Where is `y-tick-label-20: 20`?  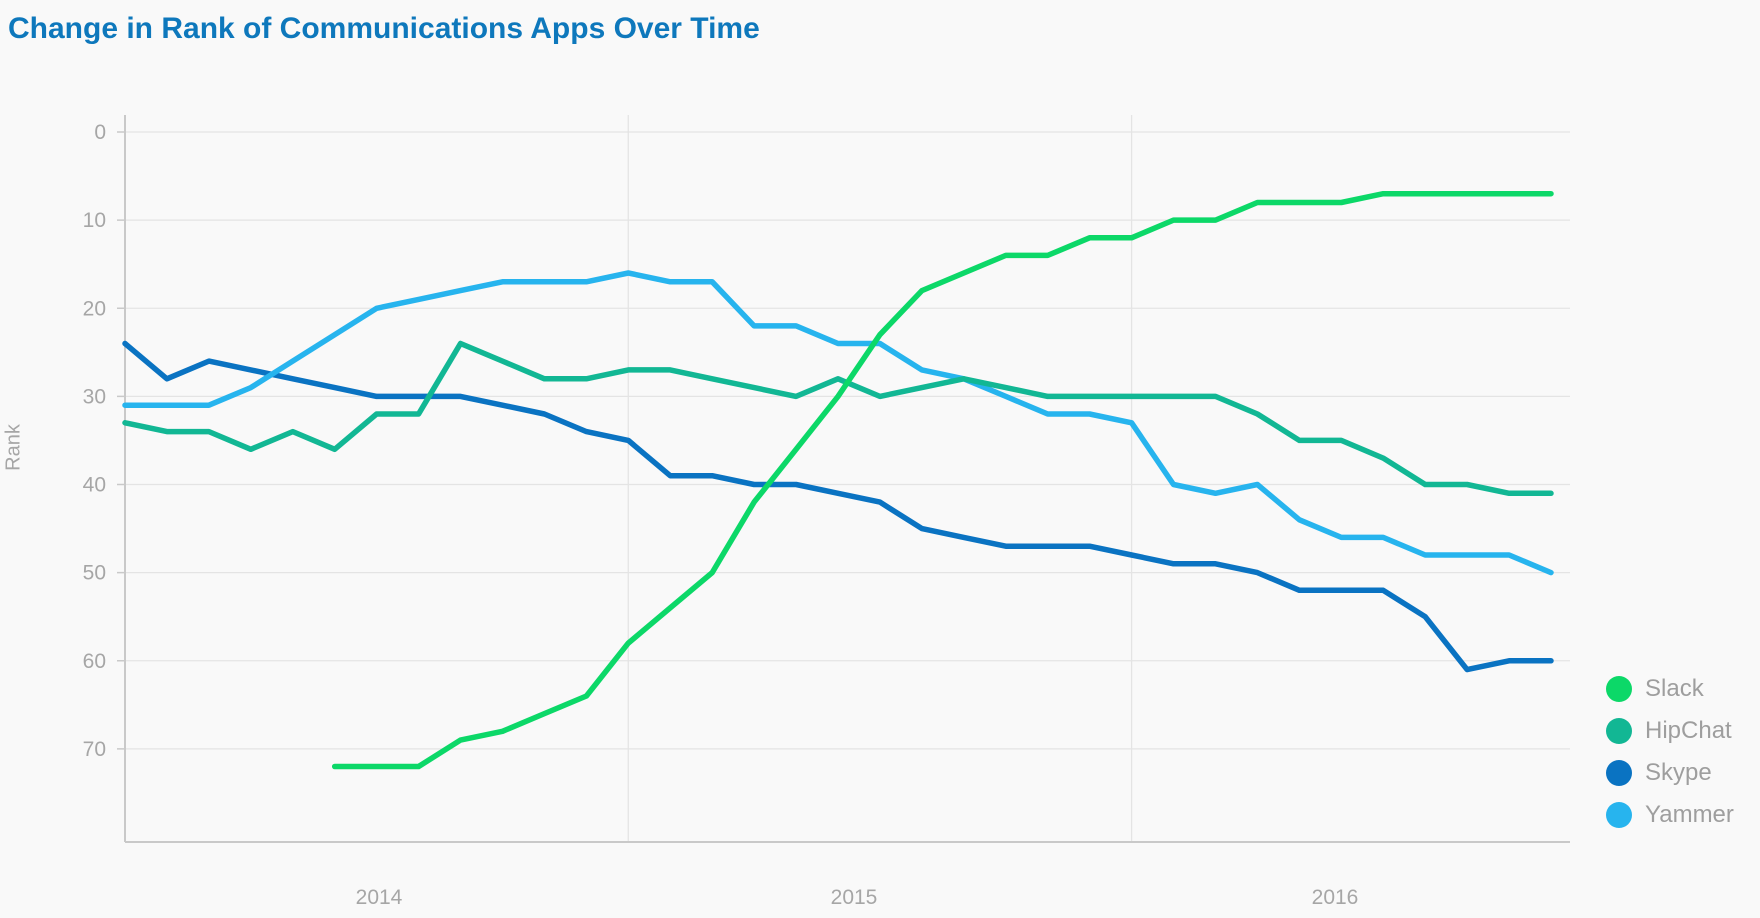 y-tick-label-20: 20 is located at coordinates (94, 308).